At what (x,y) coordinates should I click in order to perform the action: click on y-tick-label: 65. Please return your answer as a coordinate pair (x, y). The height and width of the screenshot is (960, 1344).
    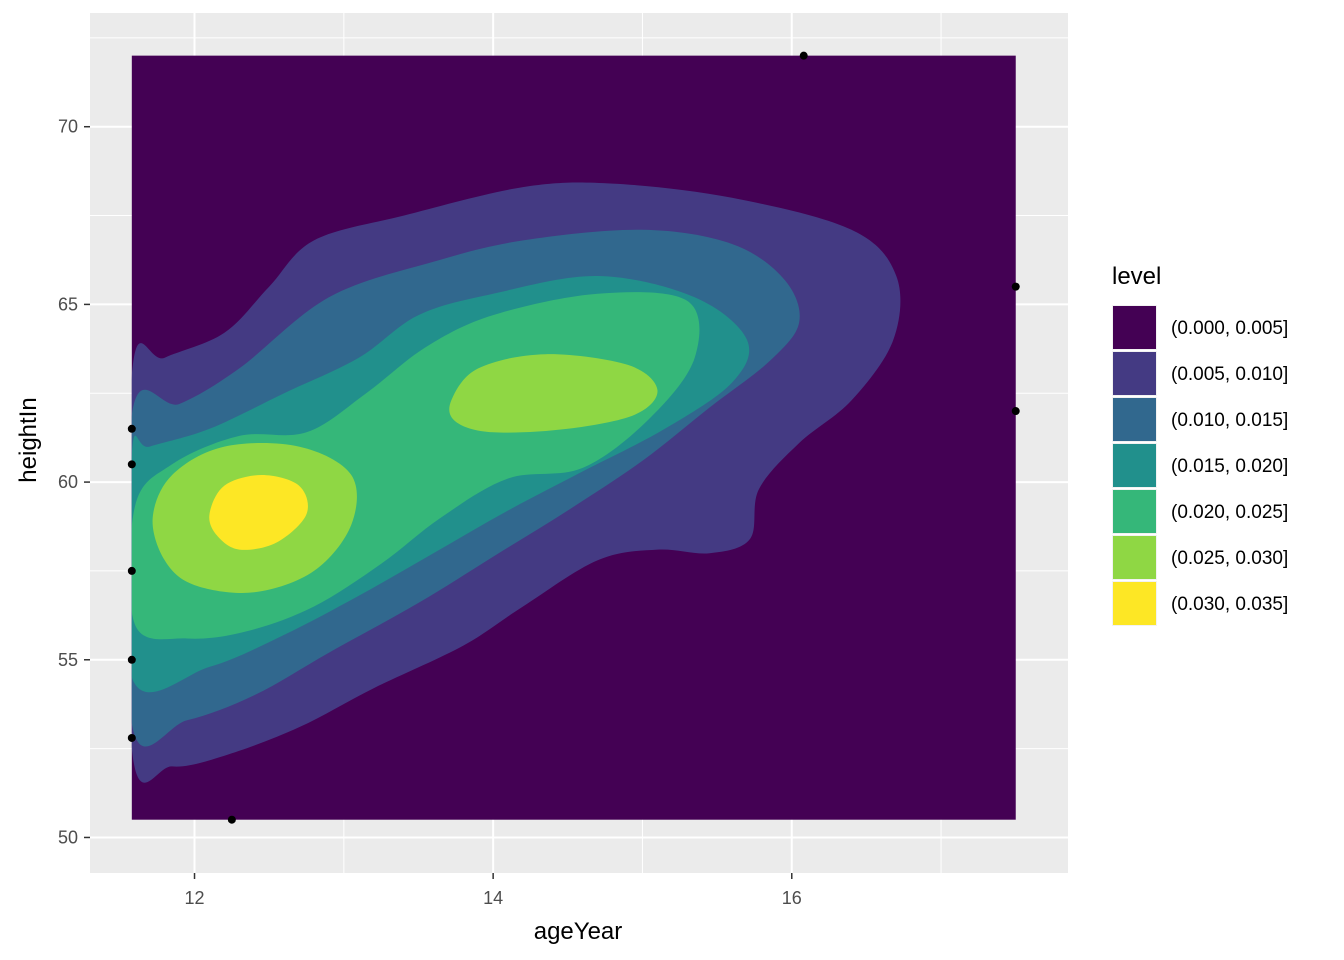
    Looking at the image, I should click on (68, 304).